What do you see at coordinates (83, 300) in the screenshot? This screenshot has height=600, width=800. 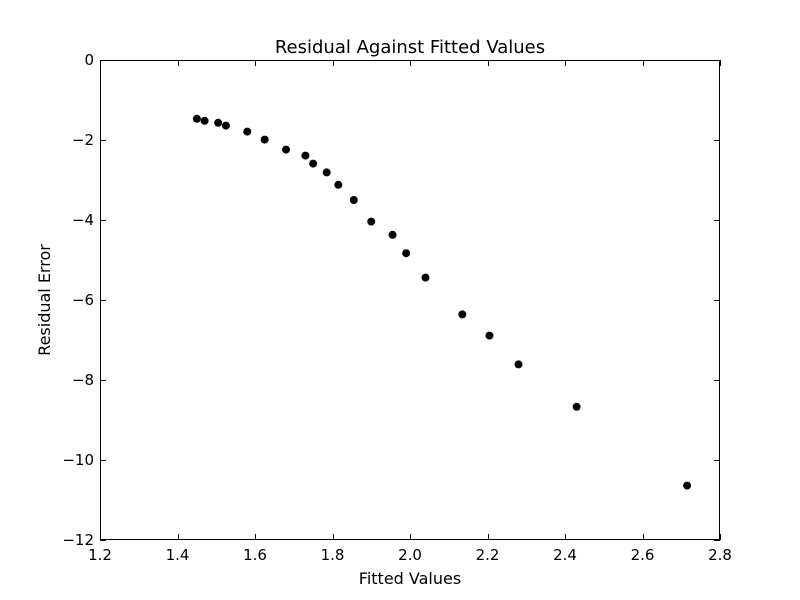 I see `y-tick-label: −6` at bounding box center [83, 300].